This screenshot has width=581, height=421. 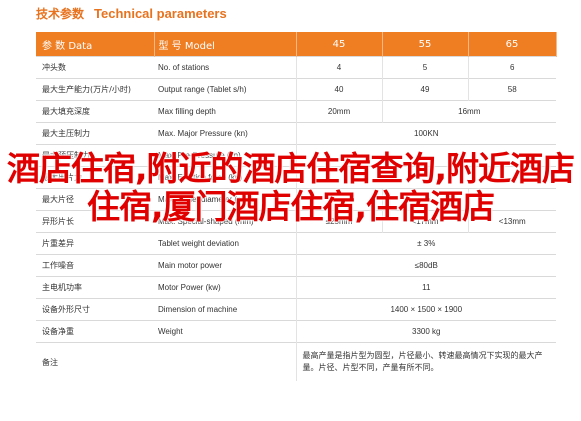 What do you see at coordinates (225, 155) in the screenshot?
I see `param-name-en: Max. Pre-Pressure (kn)` at bounding box center [225, 155].